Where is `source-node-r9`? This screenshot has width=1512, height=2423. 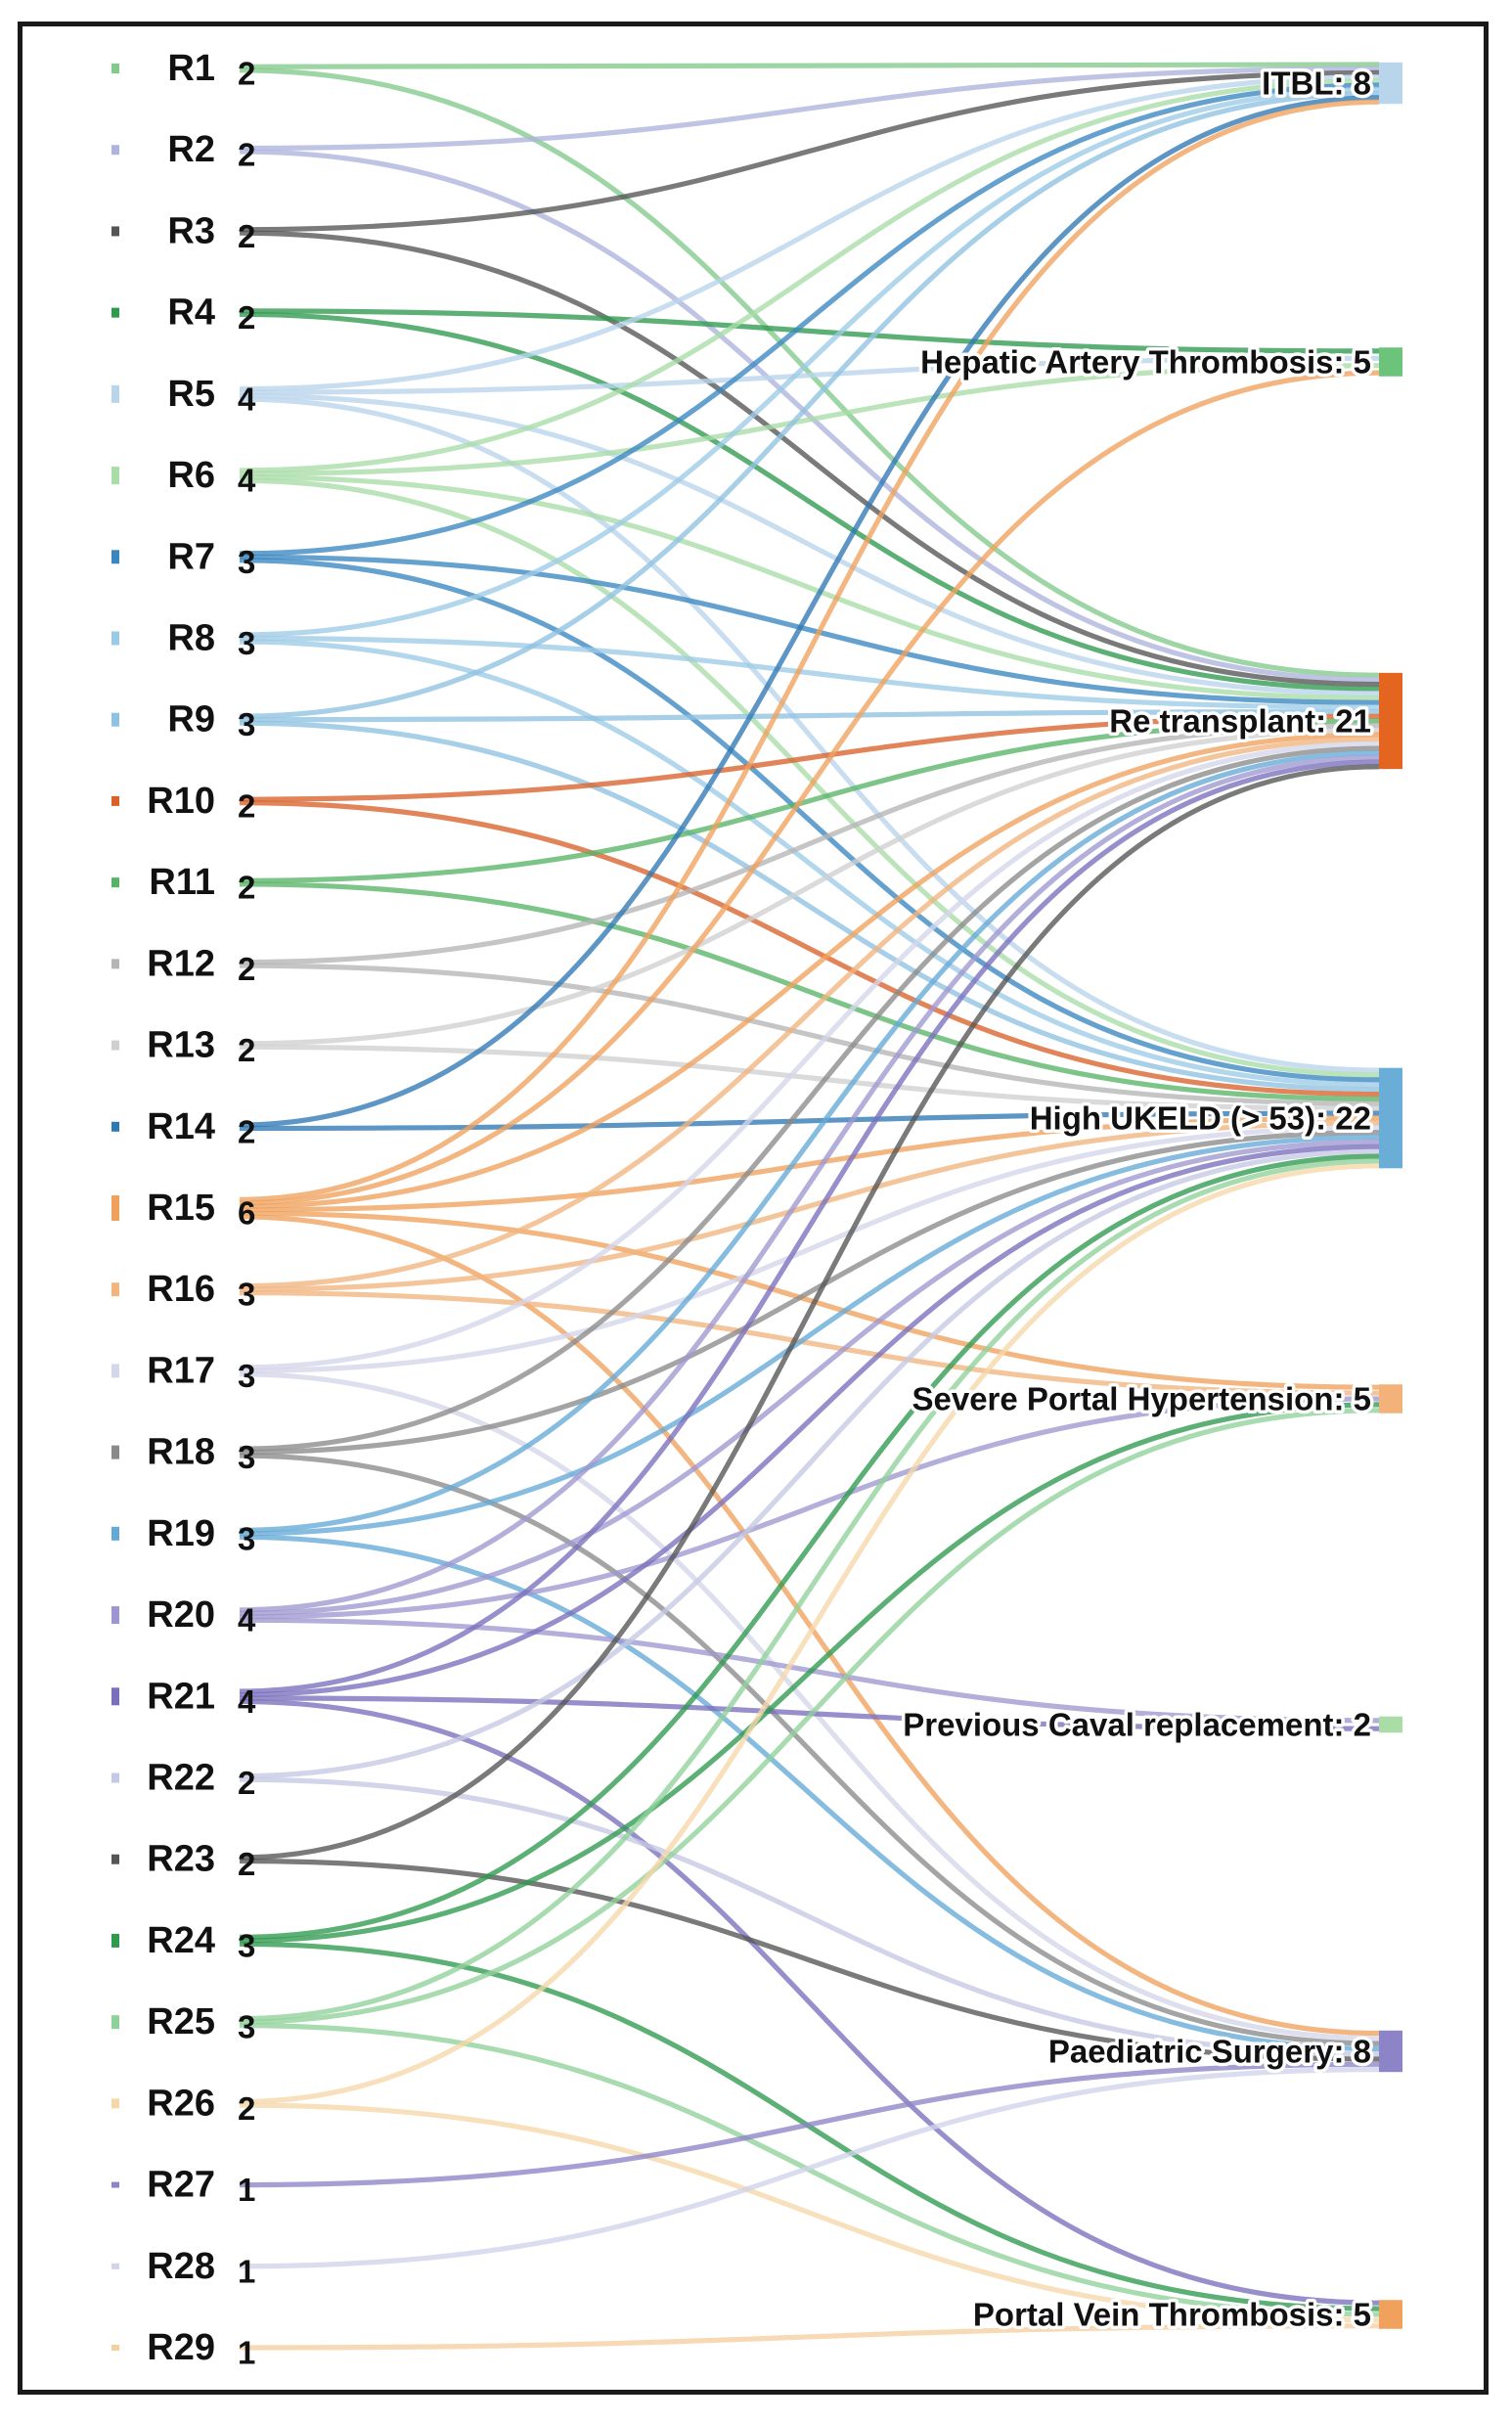
source-node-r9 is located at coordinates (115, 719).